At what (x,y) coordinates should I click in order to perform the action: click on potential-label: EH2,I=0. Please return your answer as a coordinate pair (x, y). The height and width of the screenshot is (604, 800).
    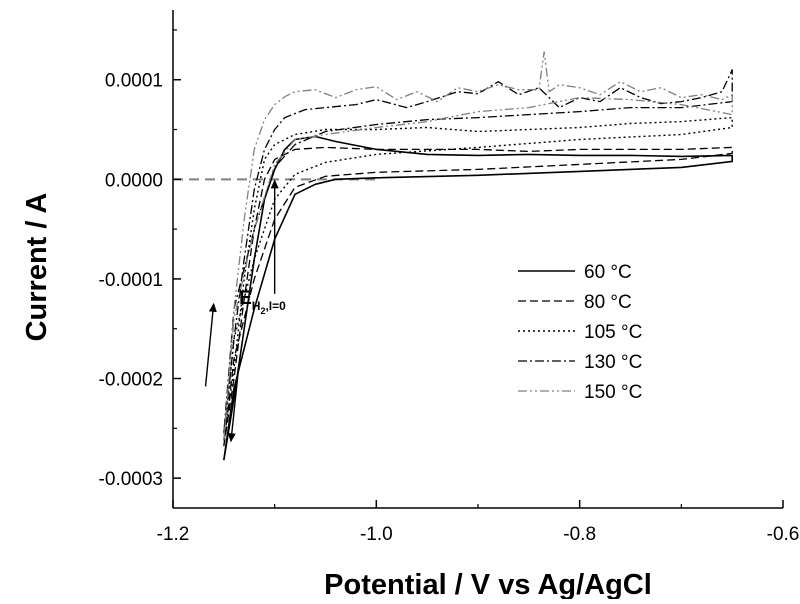
    Looking at the image, I should click on (262, 302).